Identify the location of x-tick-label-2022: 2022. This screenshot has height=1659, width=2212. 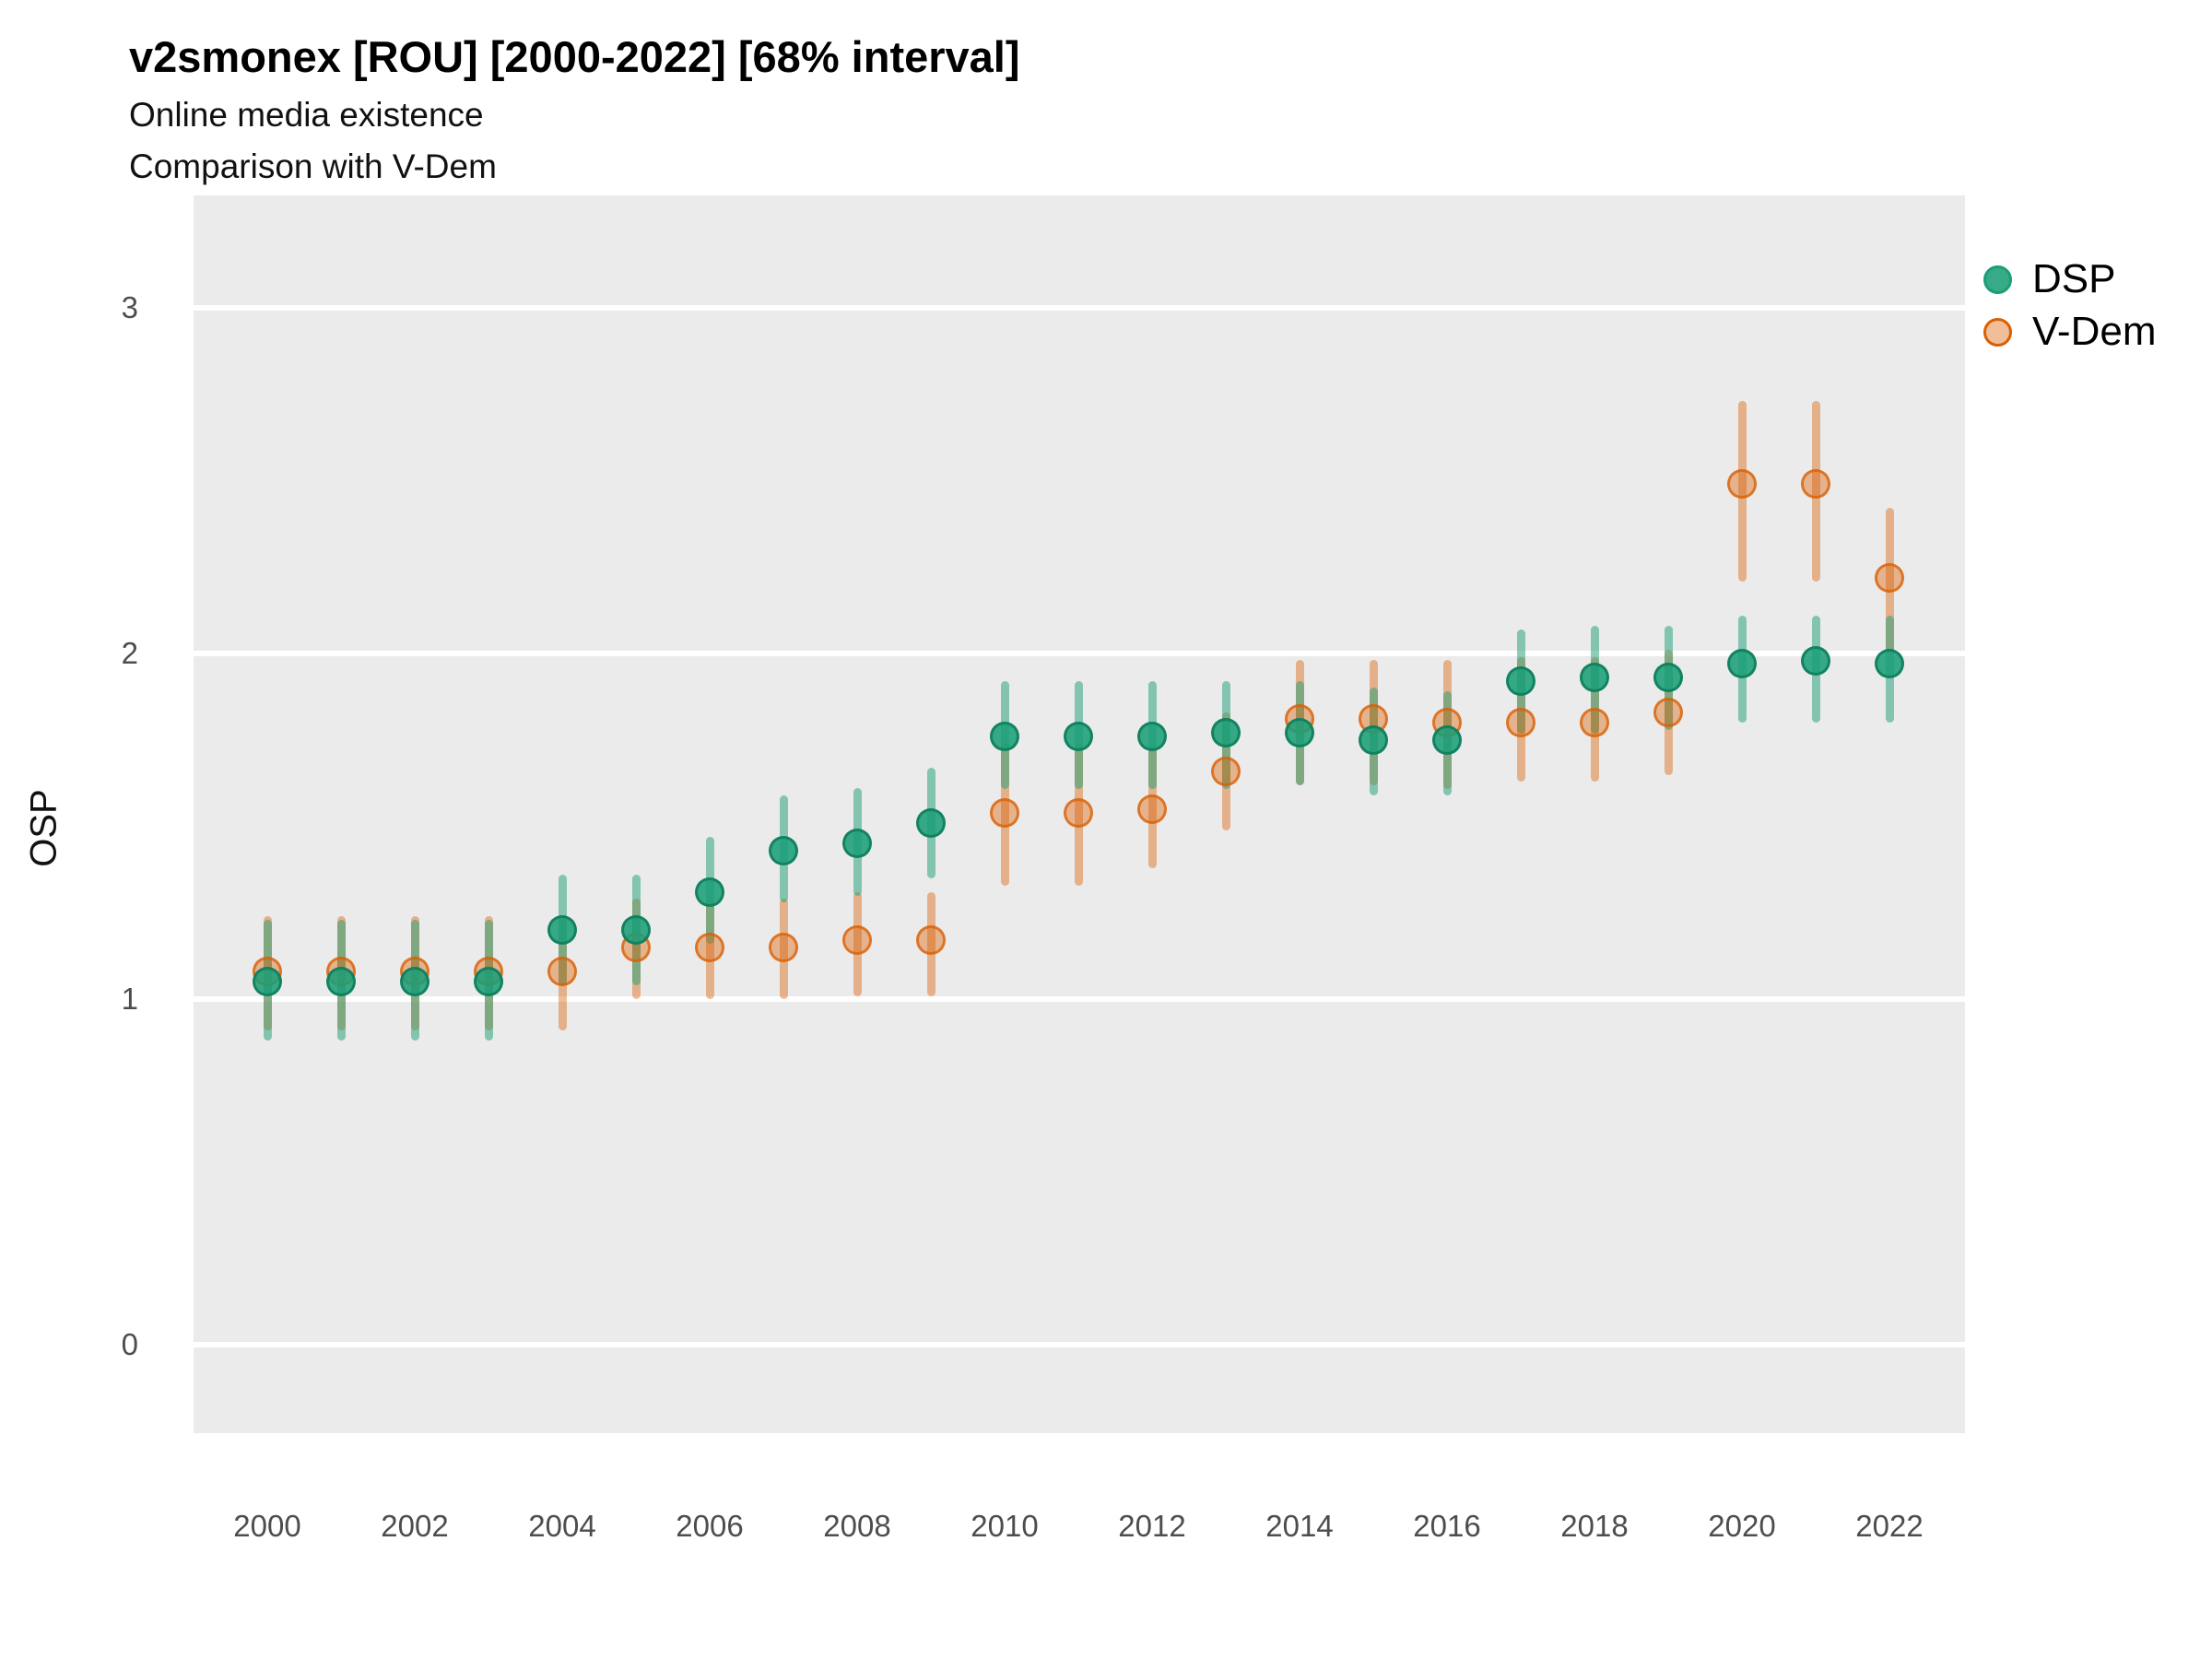
(1889, 1526).